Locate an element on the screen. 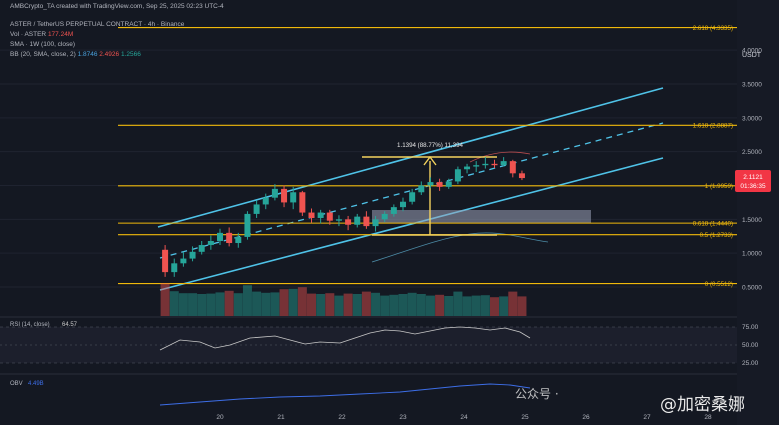  price-tick-label: 1.5000 is located at coordinates (752, 220).